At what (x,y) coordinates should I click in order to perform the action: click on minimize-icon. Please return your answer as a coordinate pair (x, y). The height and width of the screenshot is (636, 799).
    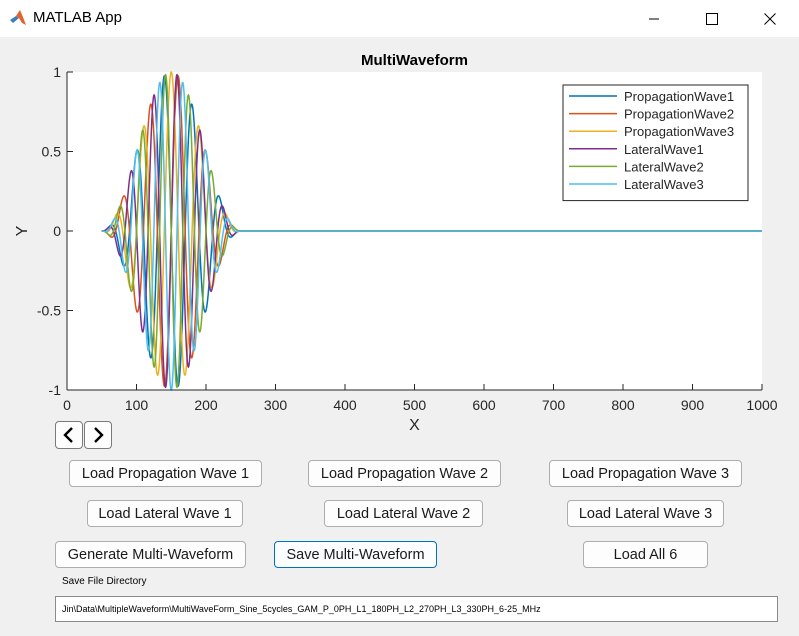
    Looking at the image, I should click on (654, 18).